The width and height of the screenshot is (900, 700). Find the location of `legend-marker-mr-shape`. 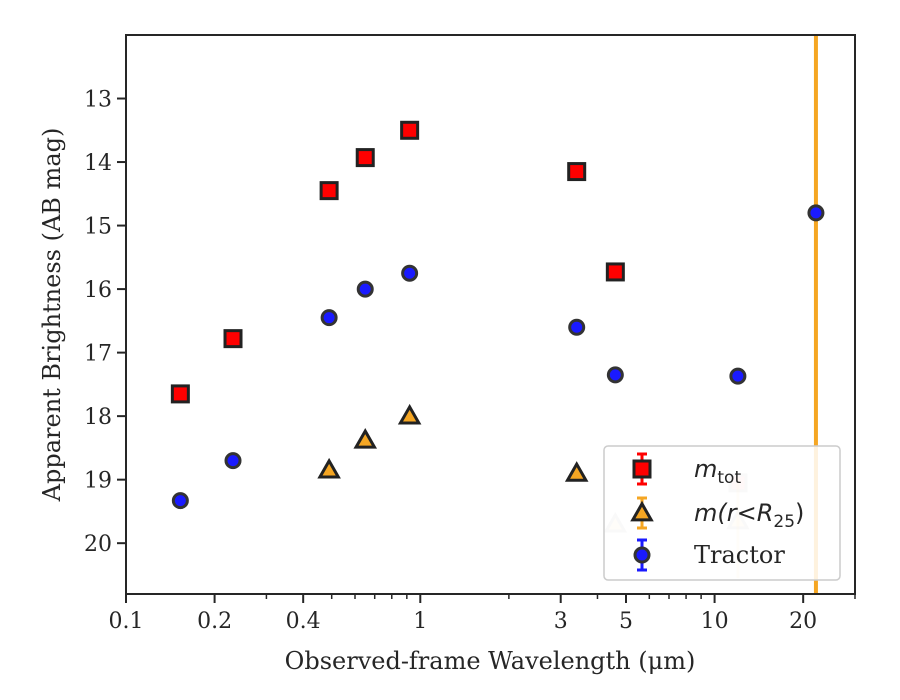

legend-marker-mr-shape is located at coordinates (642, 511).